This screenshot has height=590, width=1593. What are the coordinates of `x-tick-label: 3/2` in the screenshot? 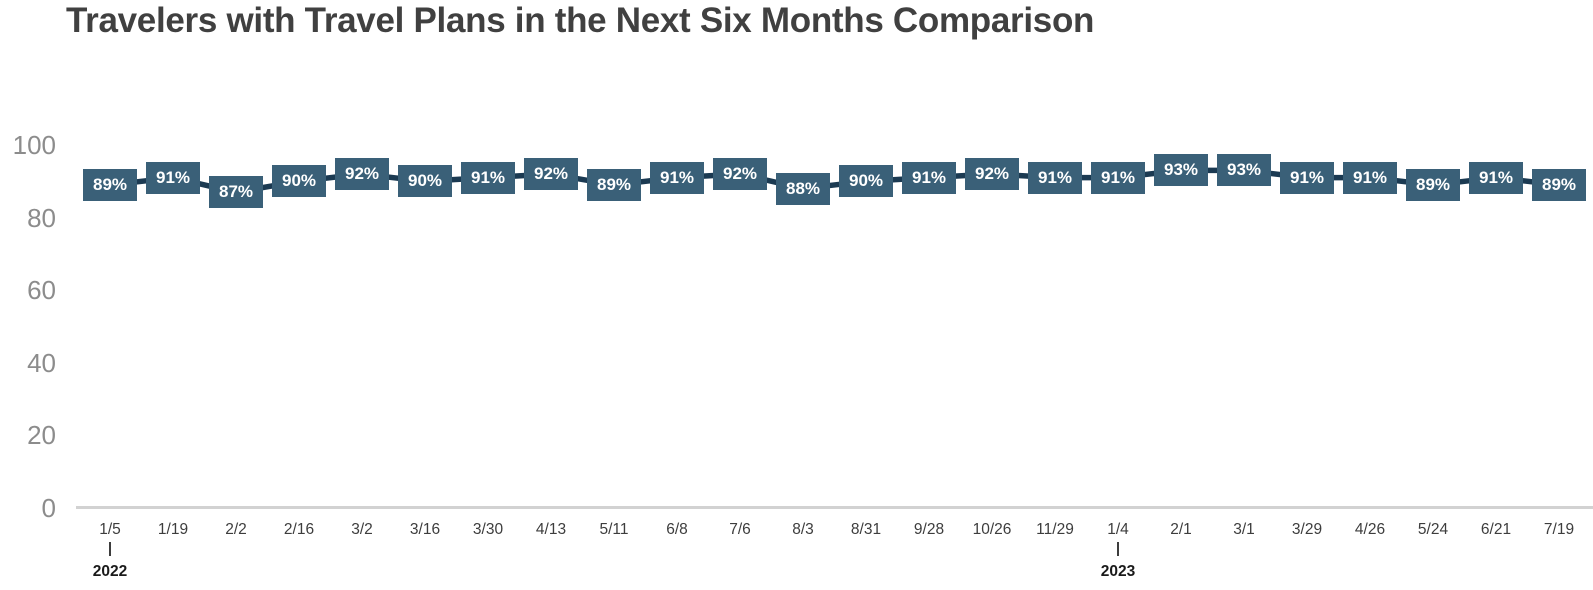 It's located at (362, 529).